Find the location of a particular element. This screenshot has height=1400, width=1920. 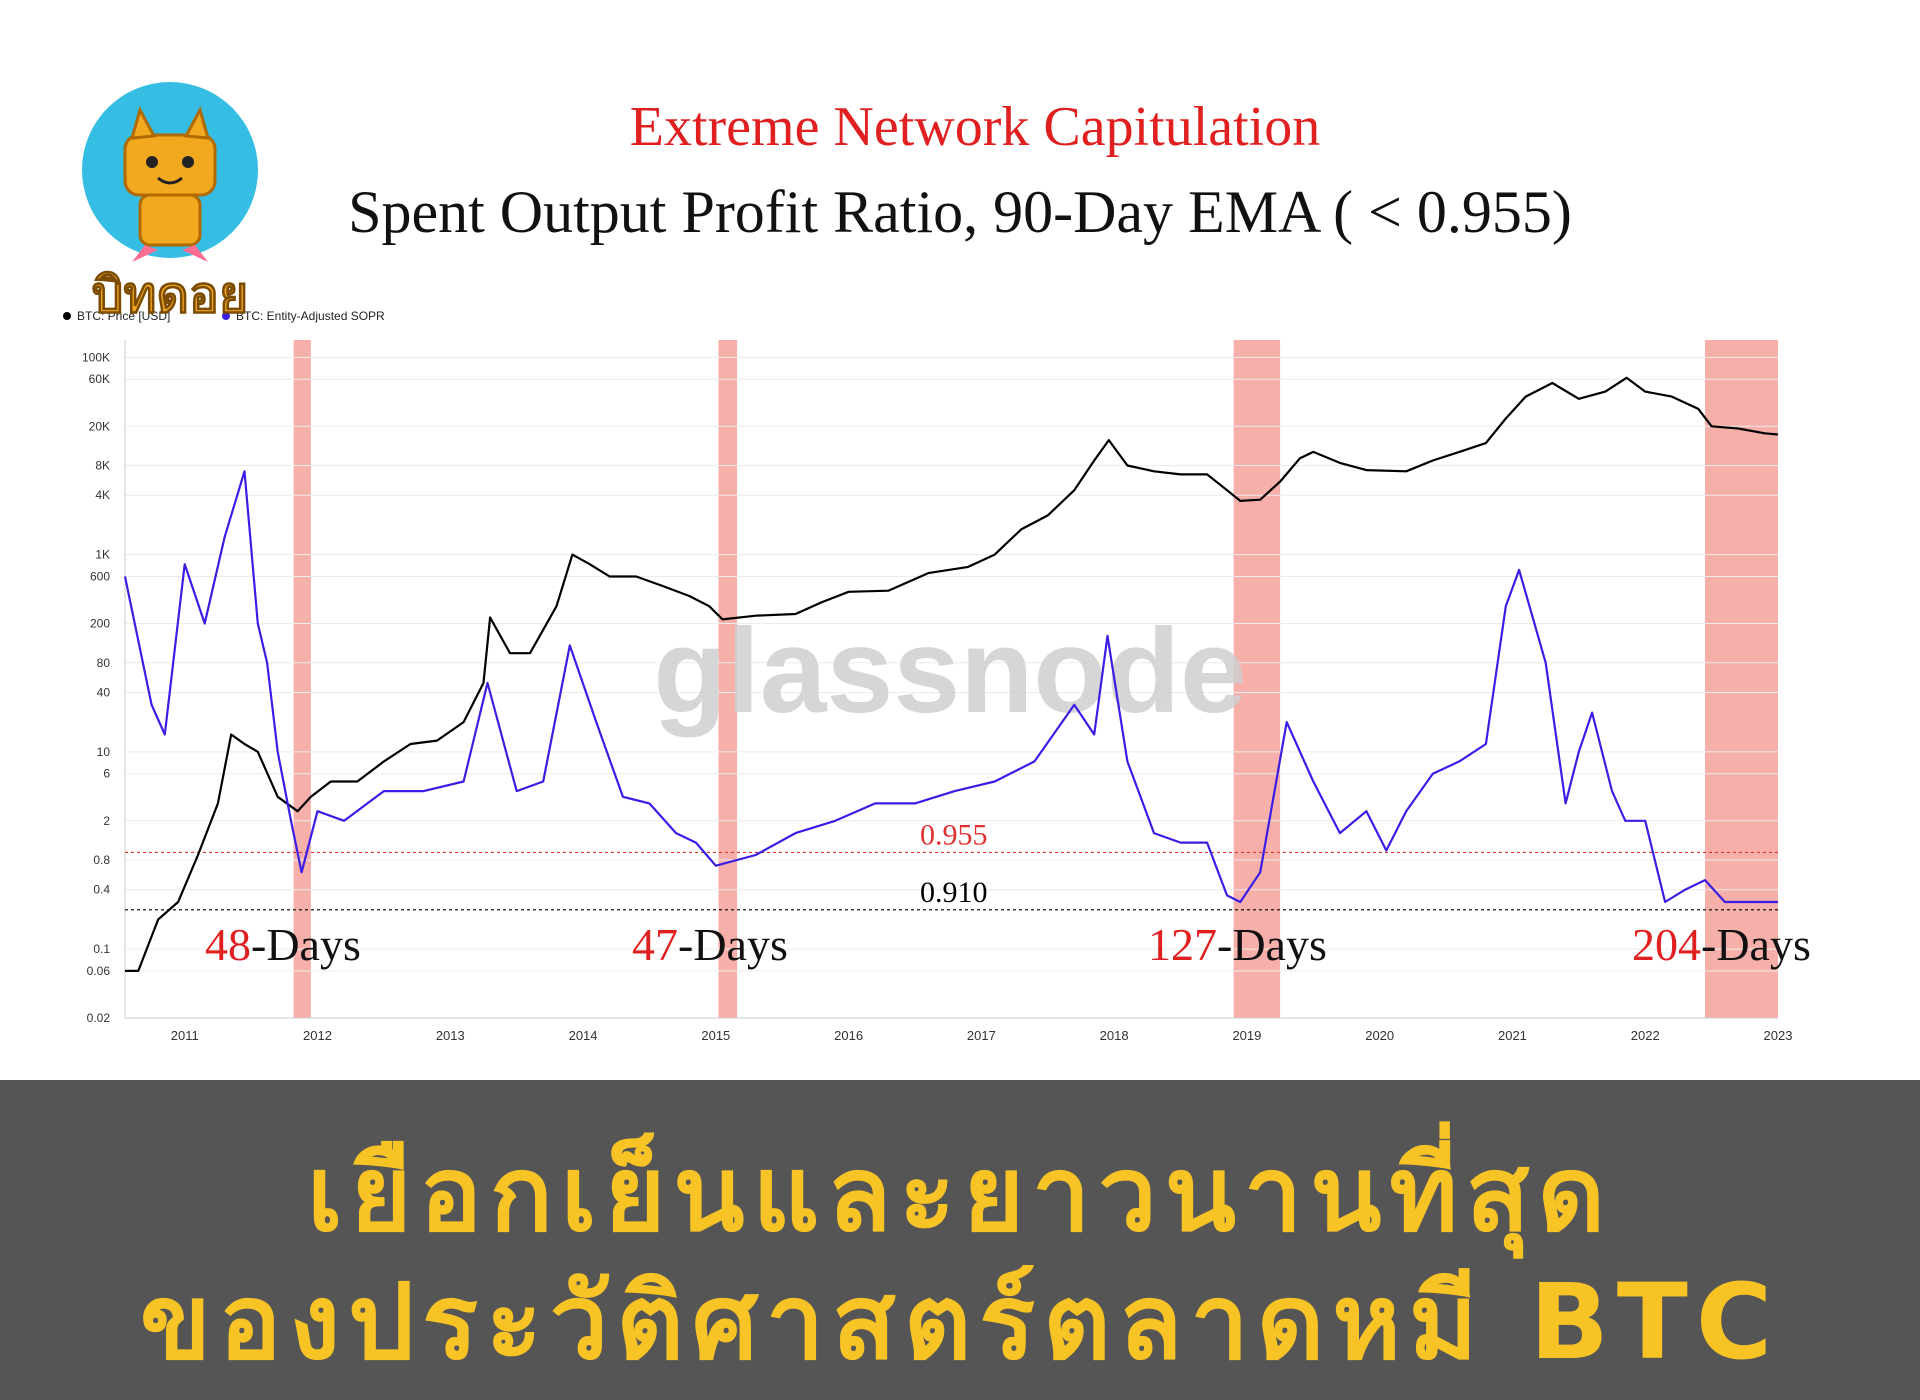

y-tick-label: 100K is located at coordinates (96, 357).